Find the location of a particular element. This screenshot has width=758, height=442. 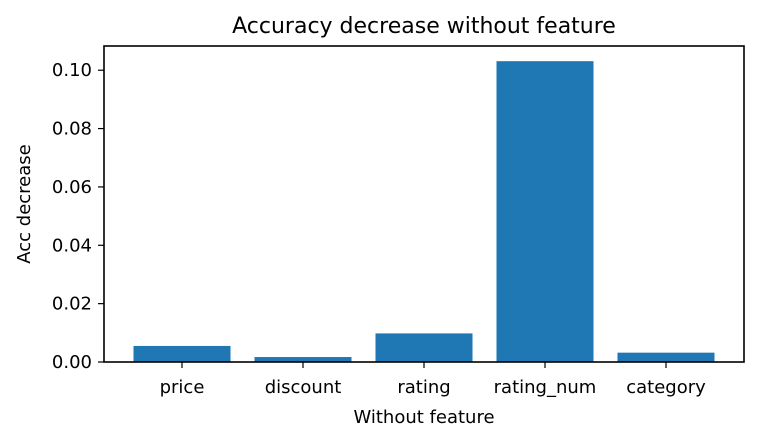

y-tick-label: 0.08 is located at coordinates (72, 129).